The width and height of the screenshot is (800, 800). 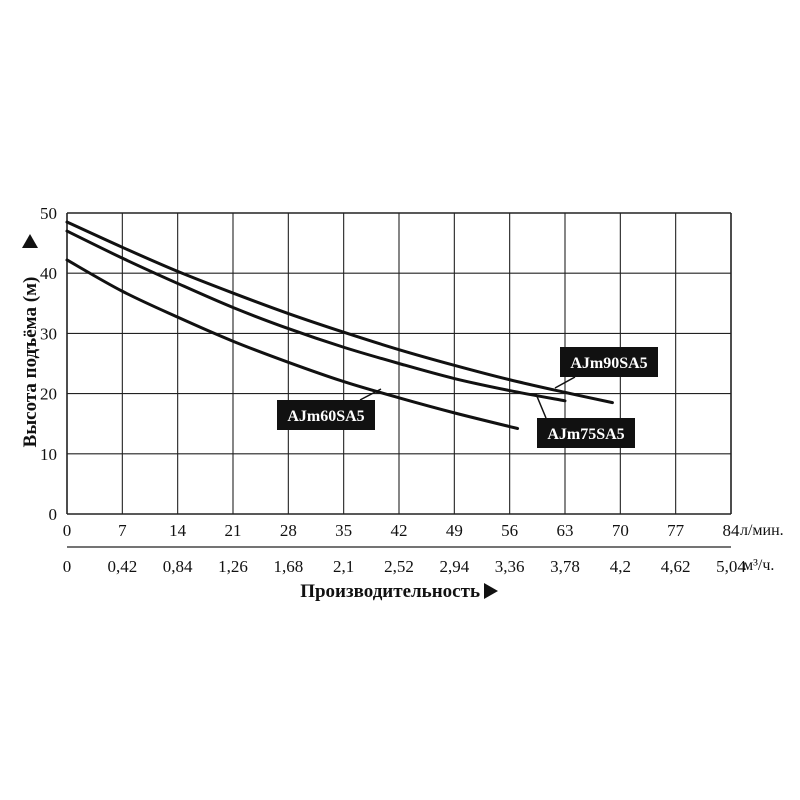 What do you see at coordinates (288, 530) in the screenshot?
I see `x-tick-label-primary: 28` at bounding box center [288, 530].